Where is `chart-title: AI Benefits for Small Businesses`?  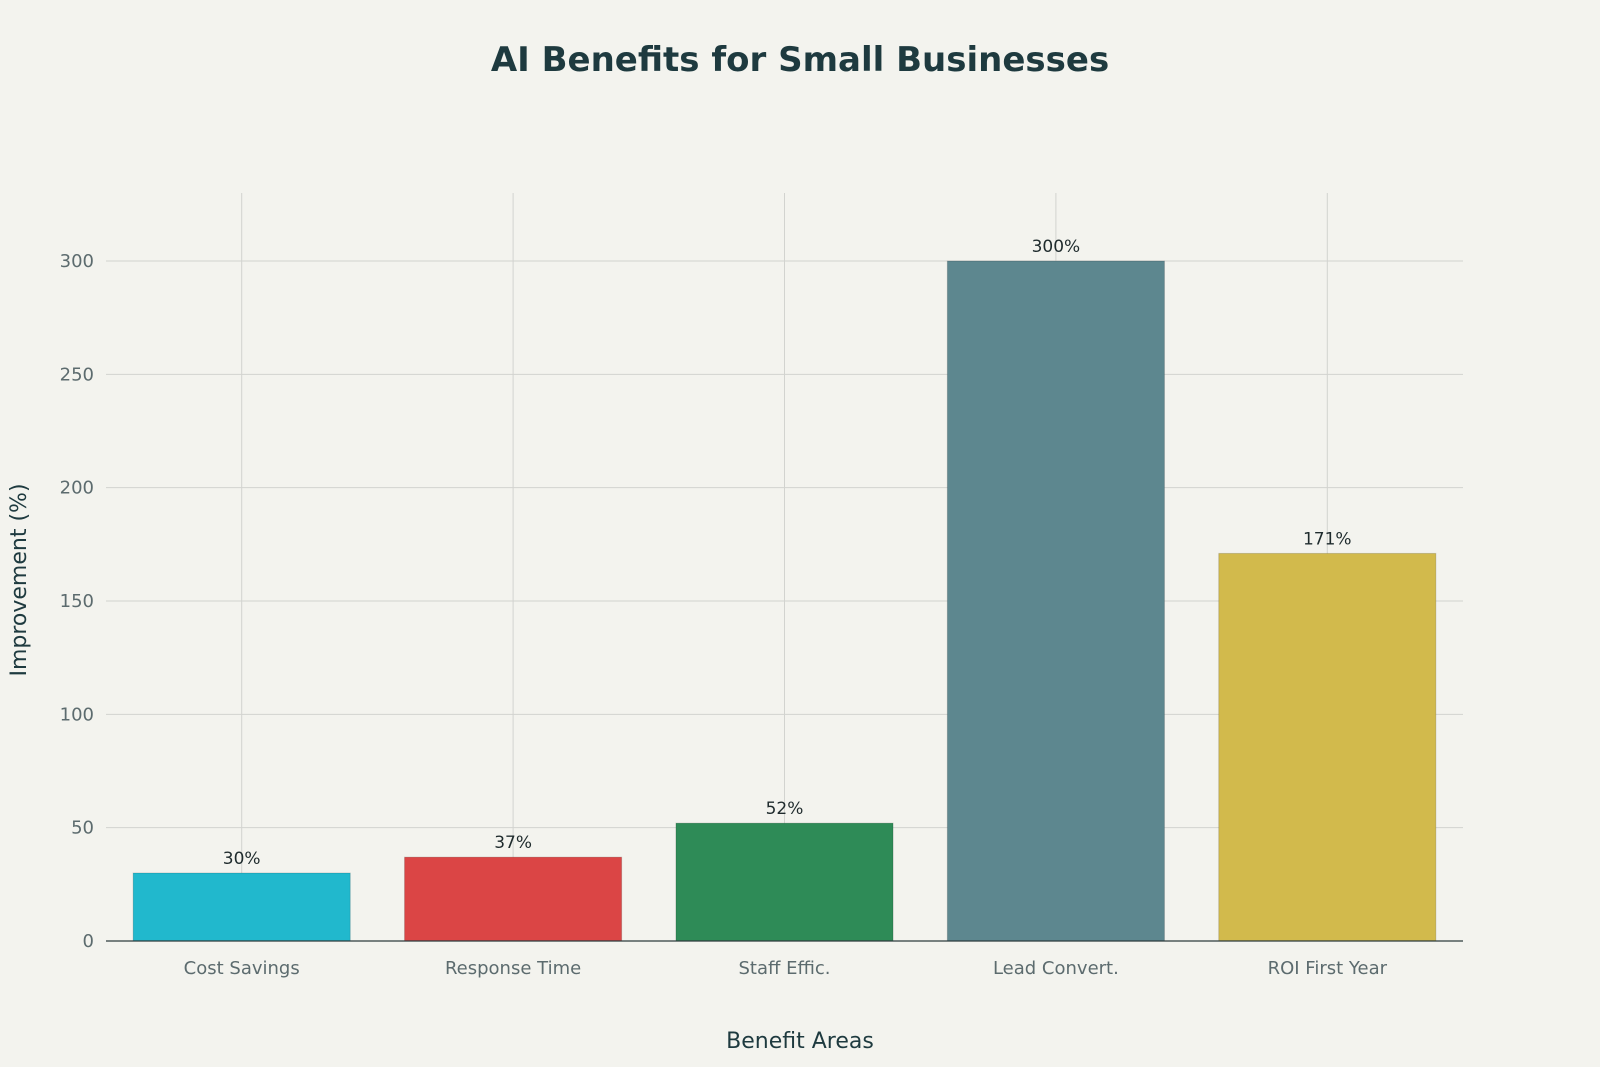 chart-title: AI Benefits for Small Businesses is located at coordinates (800, 60).